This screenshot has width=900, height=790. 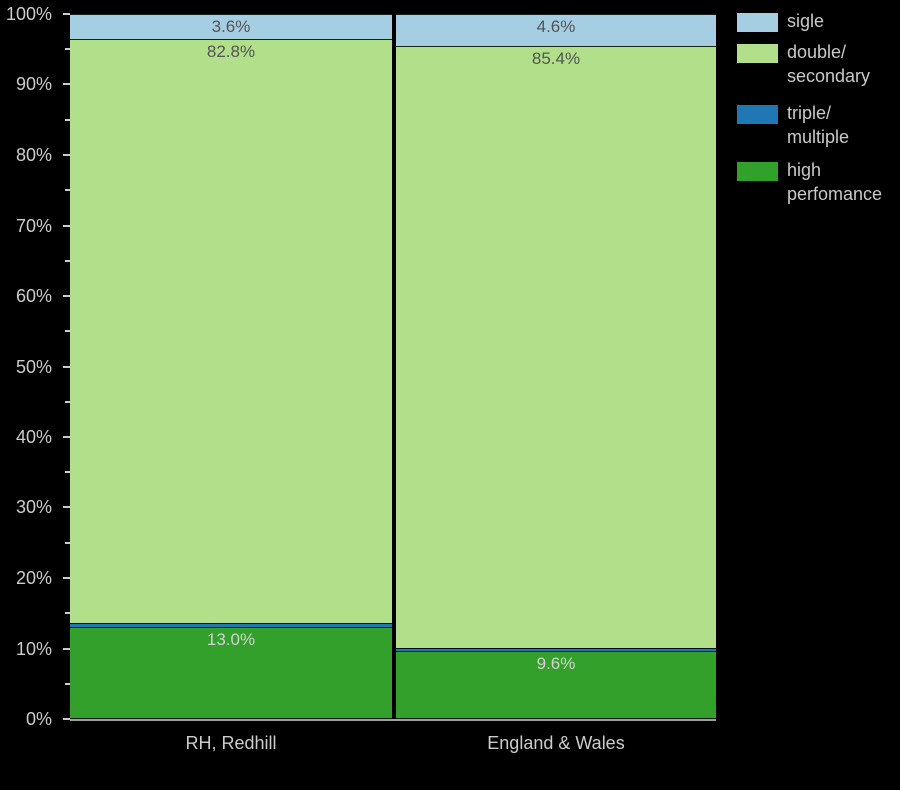 What do you see at coordinates (393, 720) in the screenshot?
I see `x-axis-line` at bounding box center [393, 720].